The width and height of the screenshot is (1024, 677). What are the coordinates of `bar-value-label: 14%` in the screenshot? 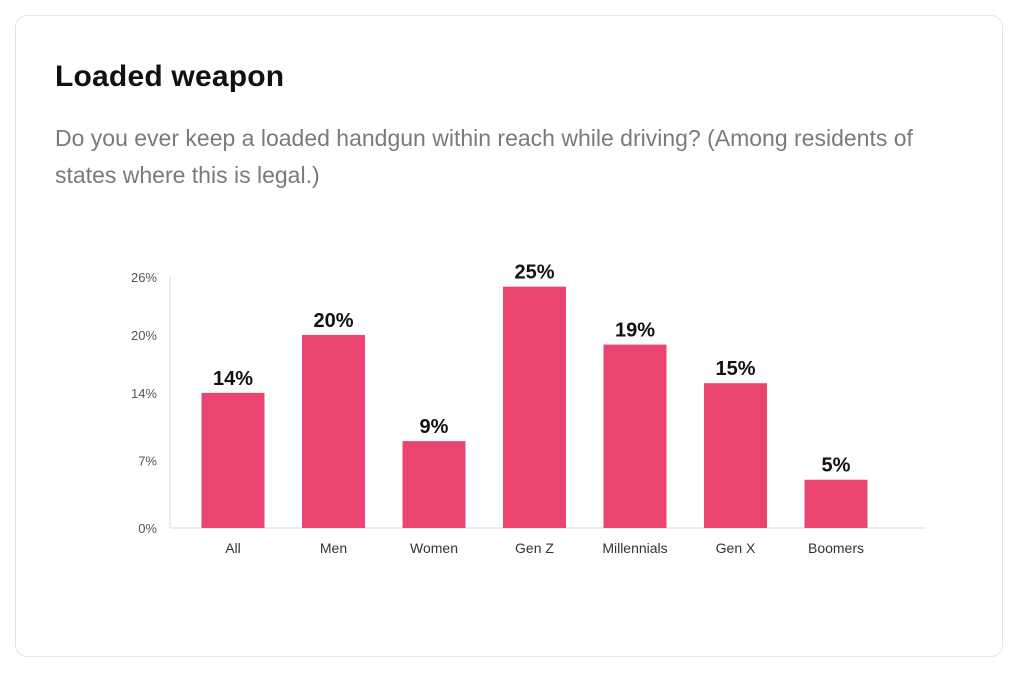 It's located at (233, 379).